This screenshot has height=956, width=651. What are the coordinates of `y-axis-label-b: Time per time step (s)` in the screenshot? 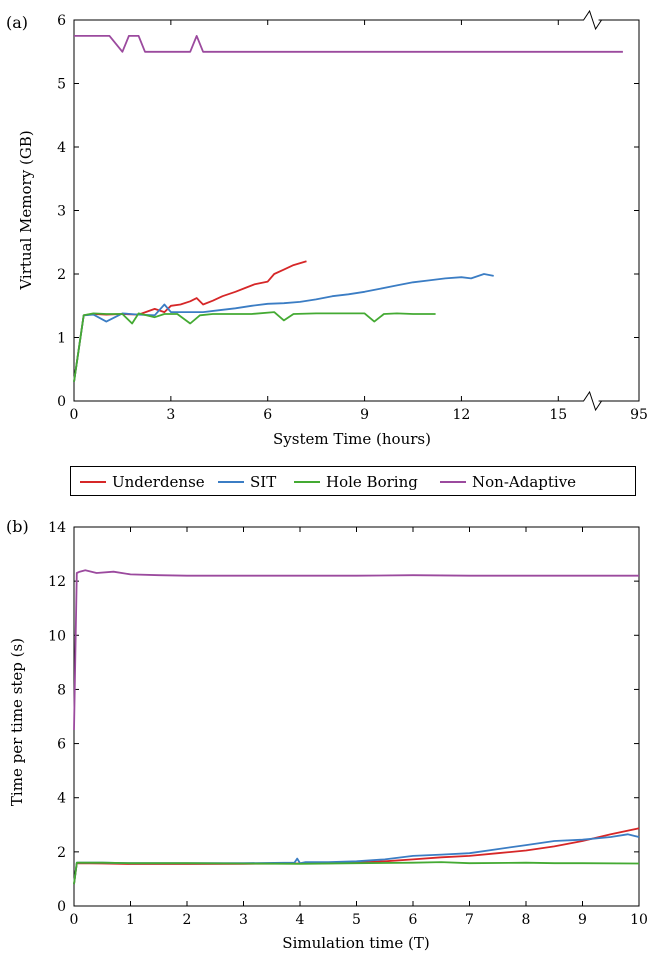 It's located at (17, 722).